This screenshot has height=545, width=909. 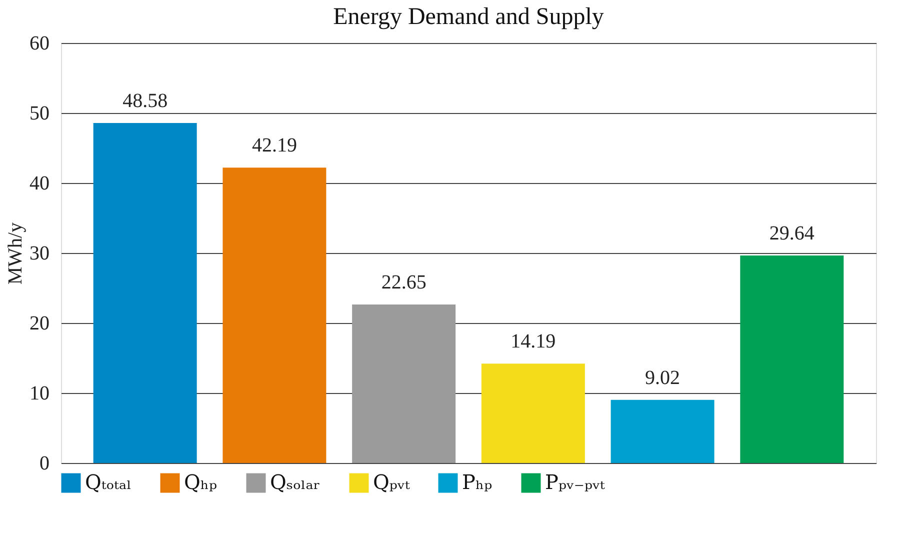 I want to click on y-tick-label: 20, so click(x=40, y=323).